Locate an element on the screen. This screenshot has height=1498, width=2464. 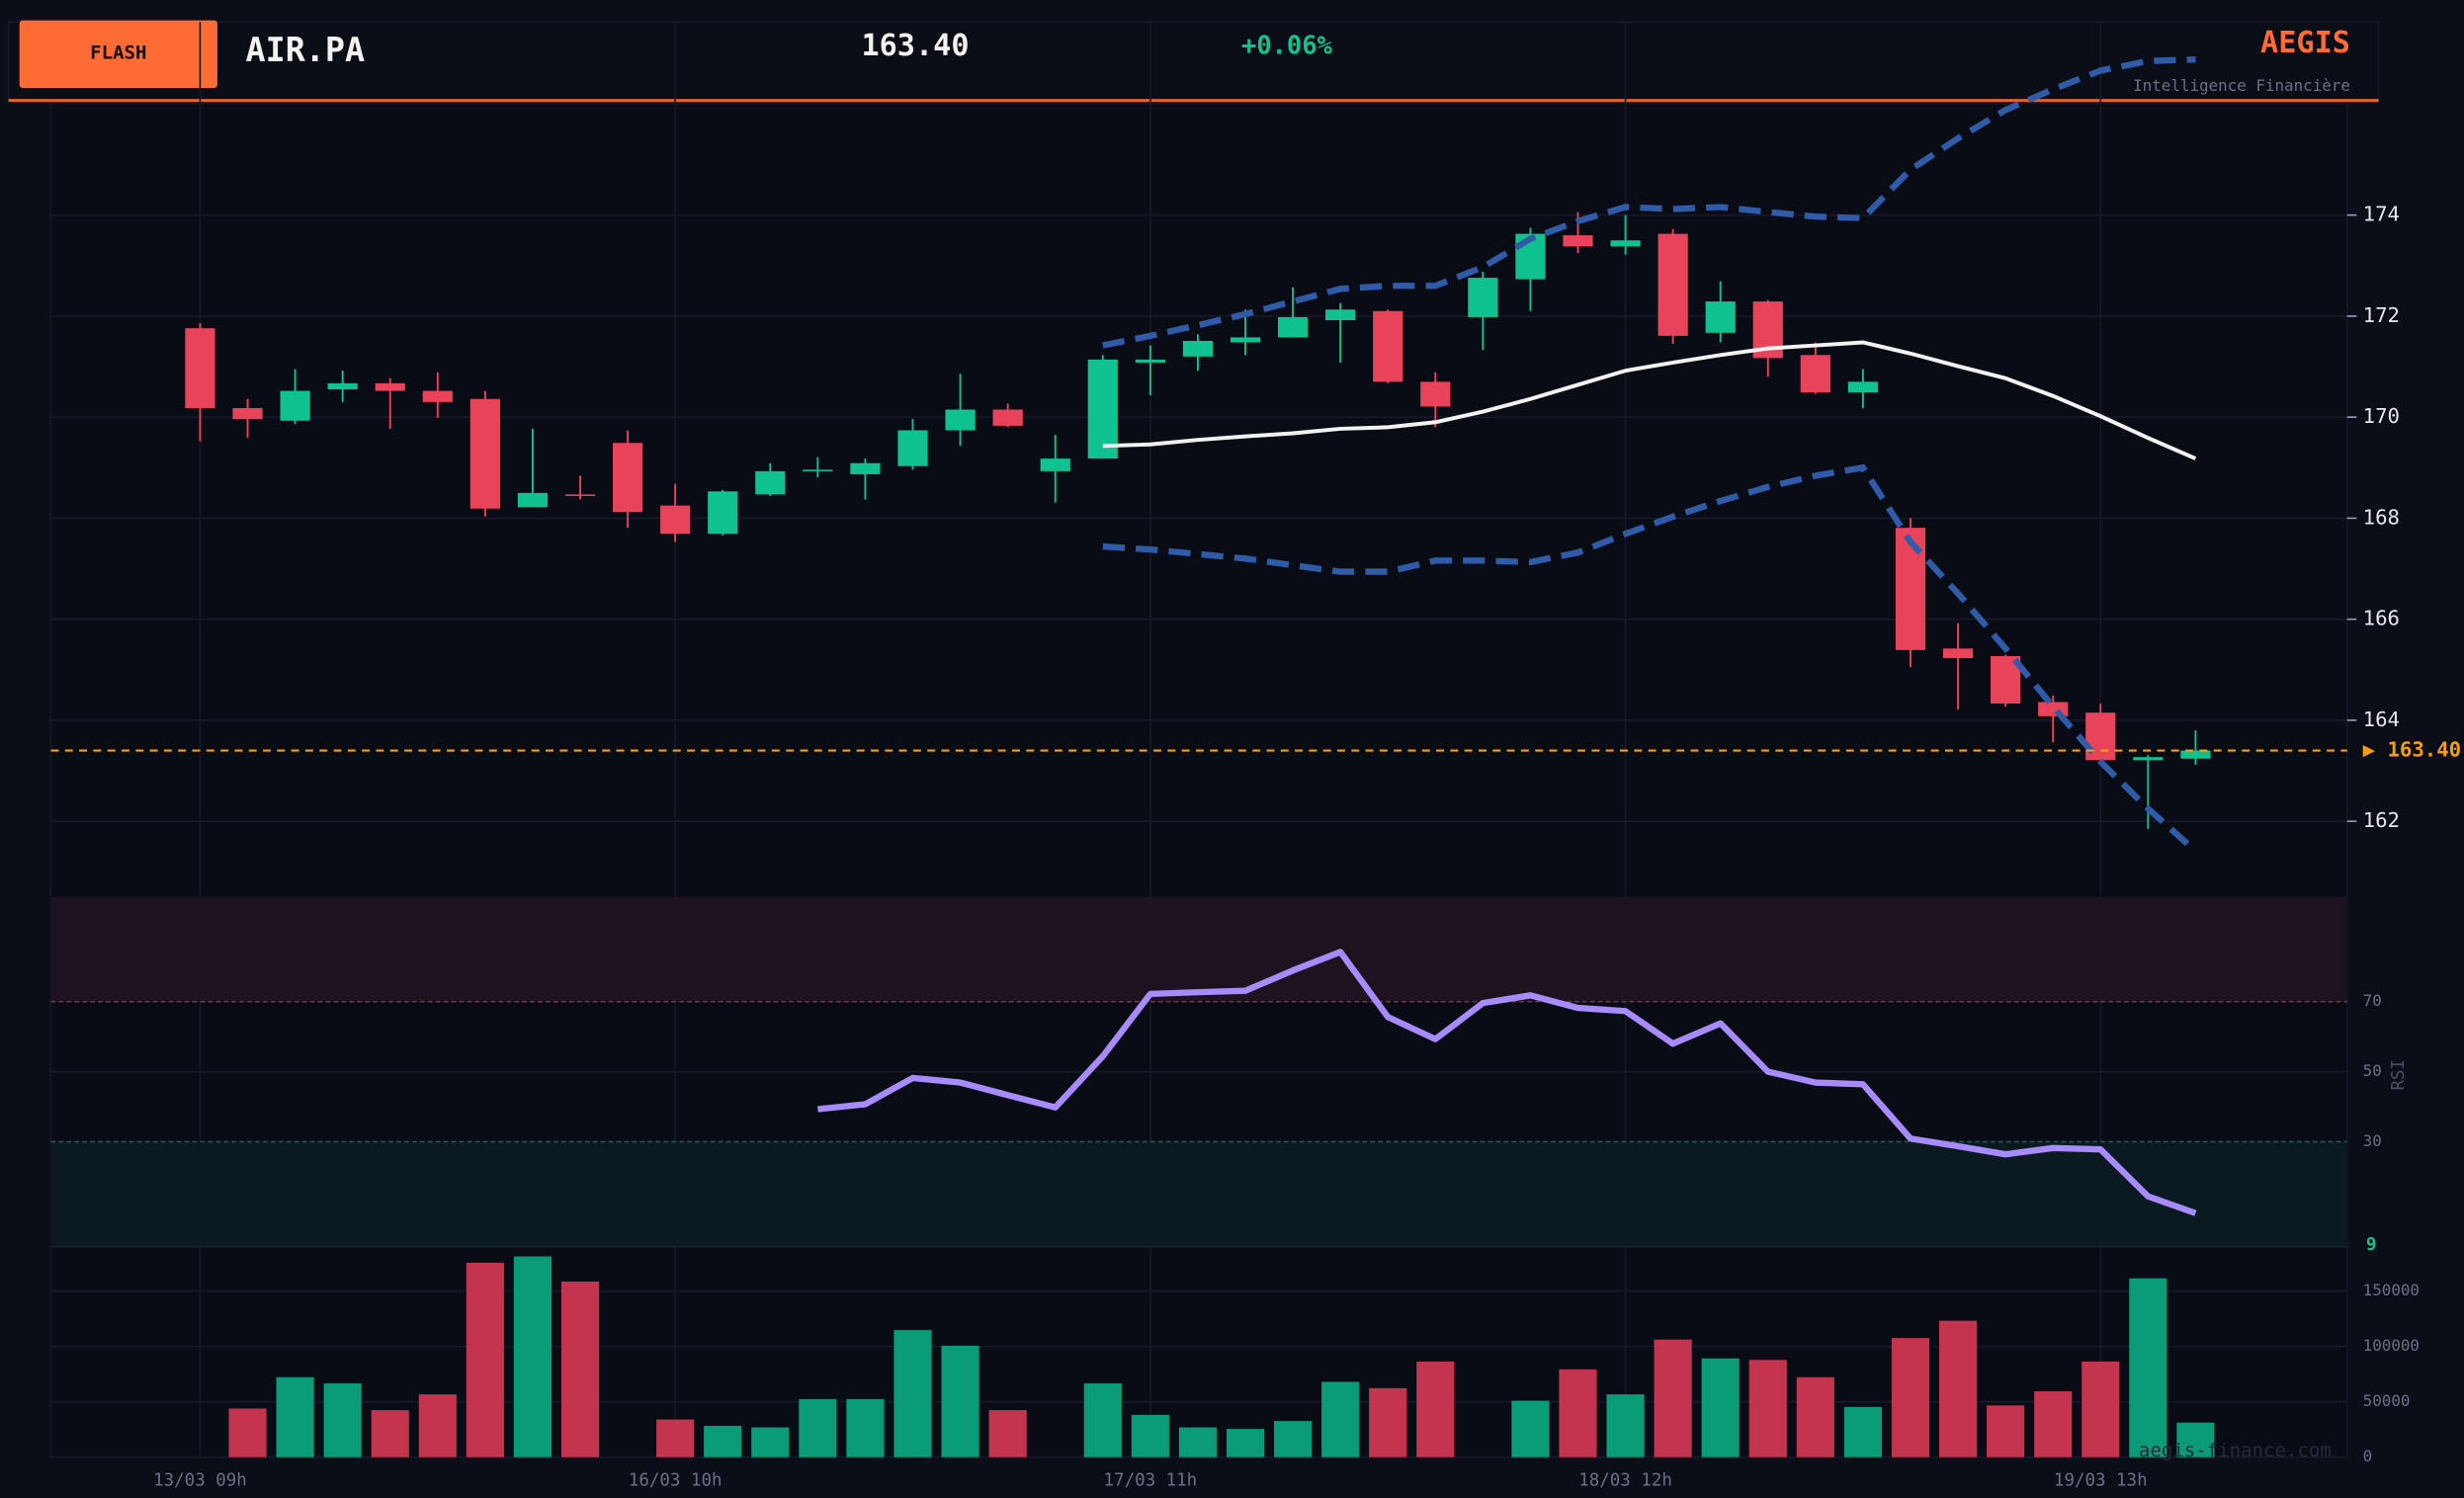
rsi-last-label: 9 is located at coordinates (2371, 1245).